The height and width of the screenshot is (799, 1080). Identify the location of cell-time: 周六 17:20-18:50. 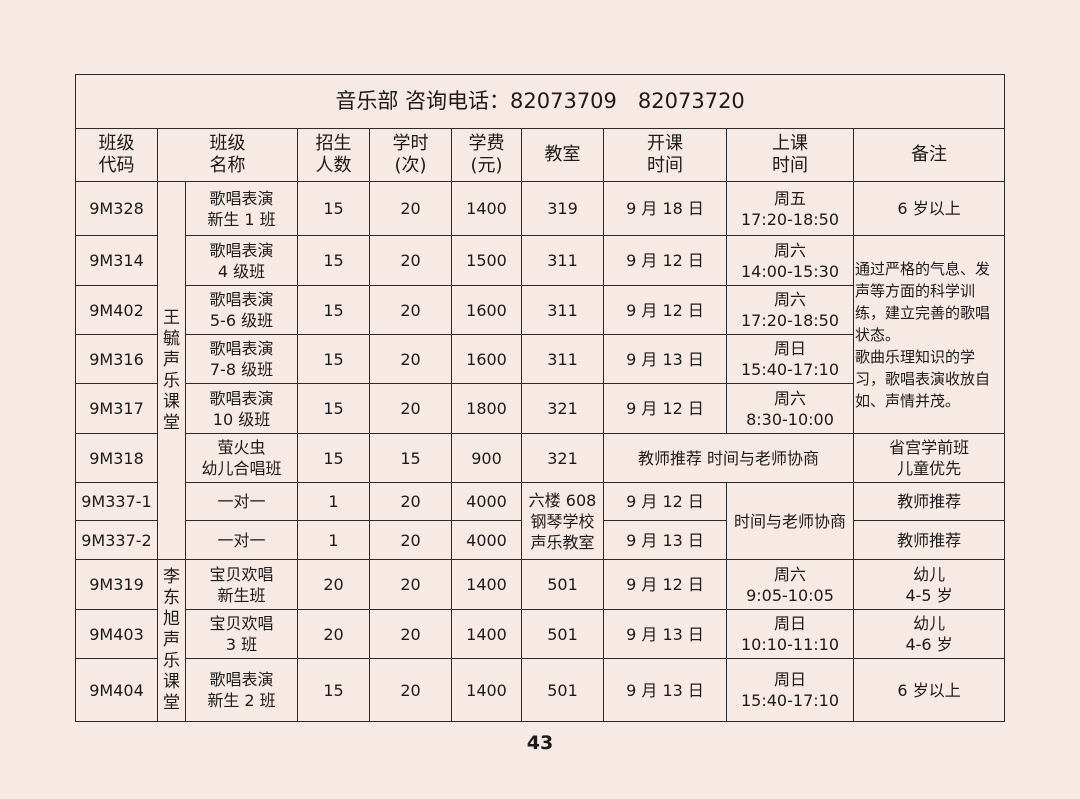
(790, 310).